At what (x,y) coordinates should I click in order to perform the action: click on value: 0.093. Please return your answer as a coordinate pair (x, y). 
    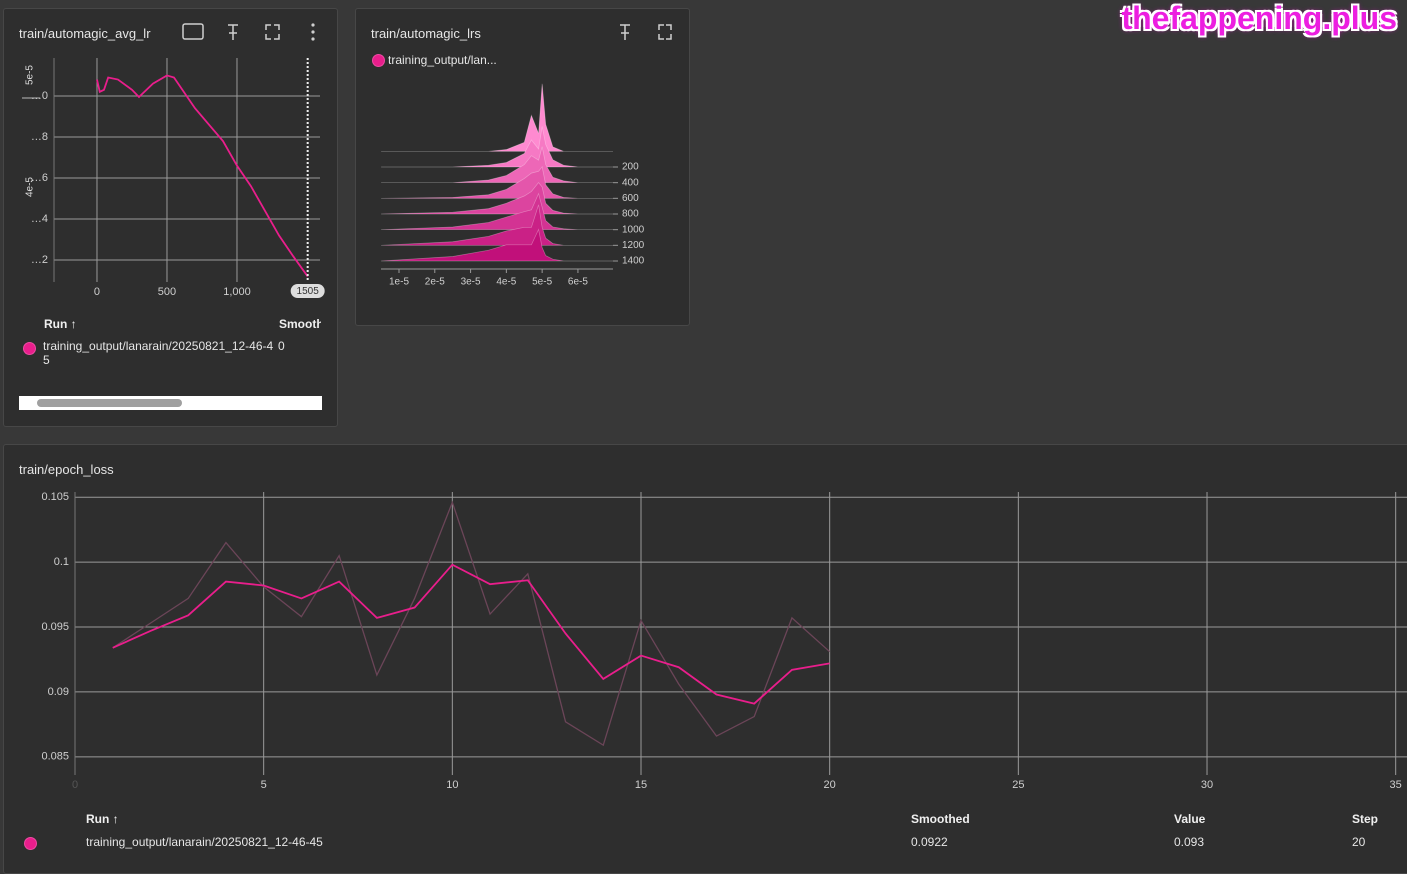
    Looking at the image, I should click on (1189, 842).